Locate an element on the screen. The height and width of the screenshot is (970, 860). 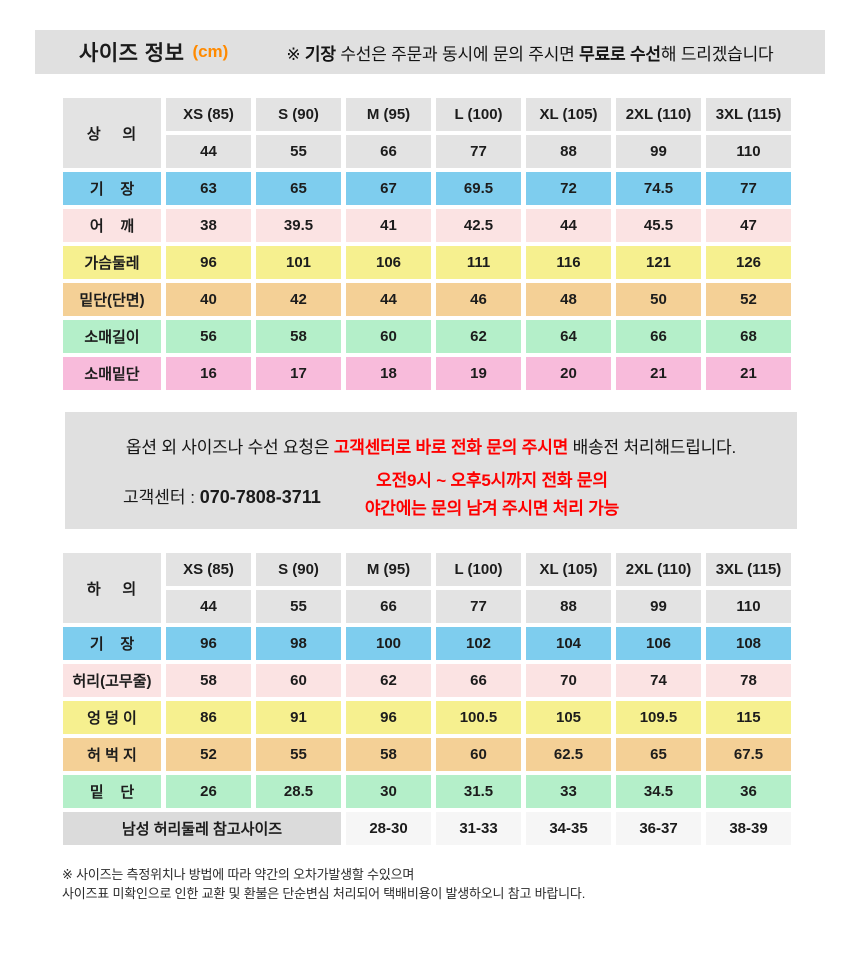
measure-value-cell: 46 is located at coordinates (478, 299).